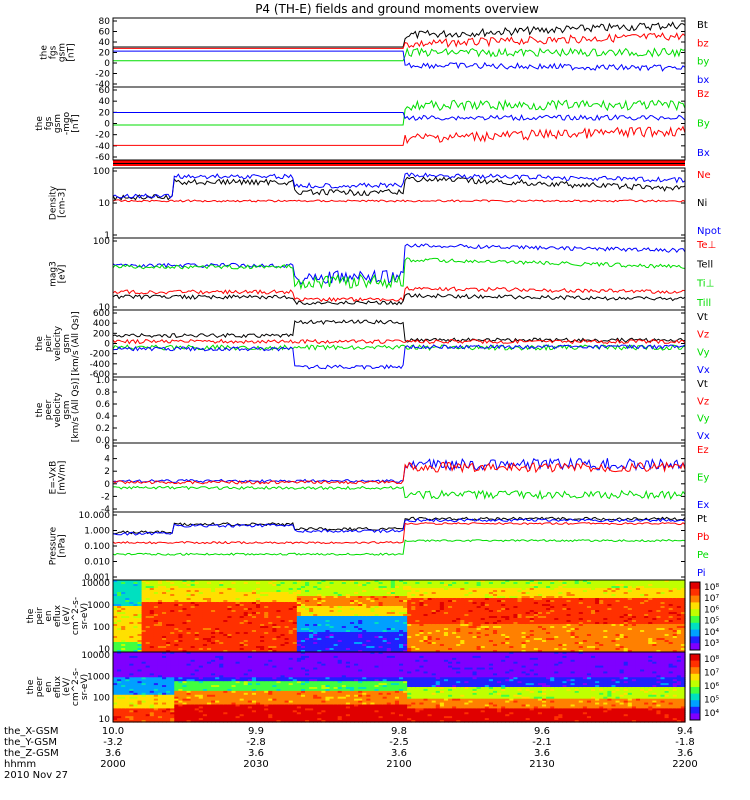 This screenshot has height=800, width=750. Describe the element at coordinates (97, 578) in the screenshot. I see `y-tick-label: 0.001` at that location.